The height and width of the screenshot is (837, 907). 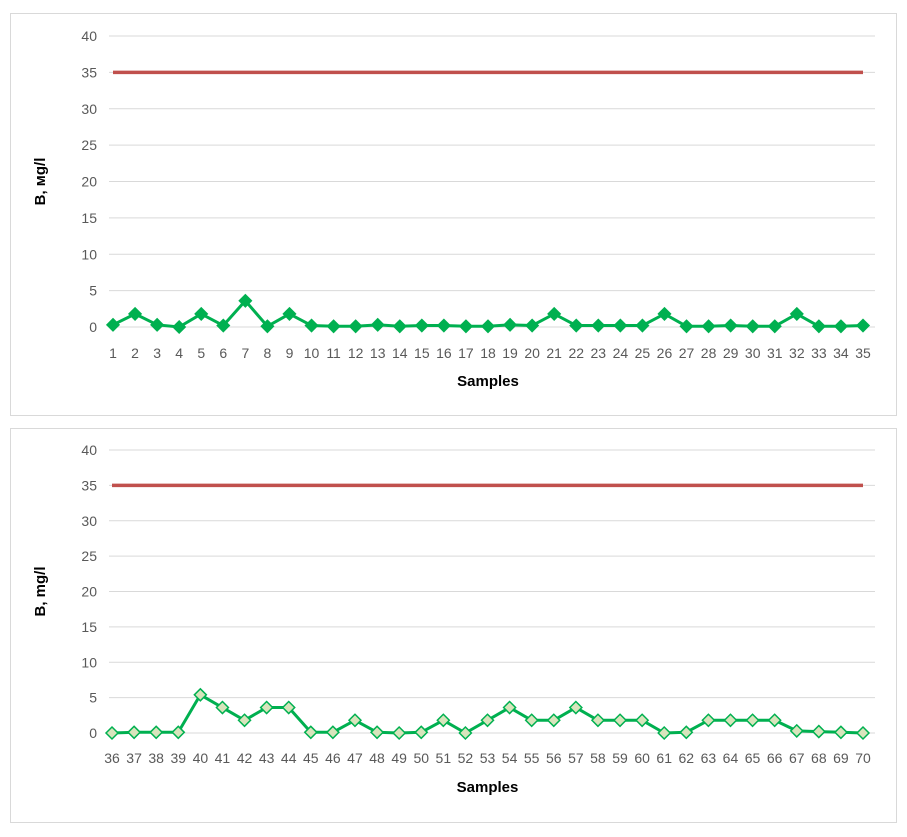 I want to click on y-tick-label: 5, so click(x=93, y=291).